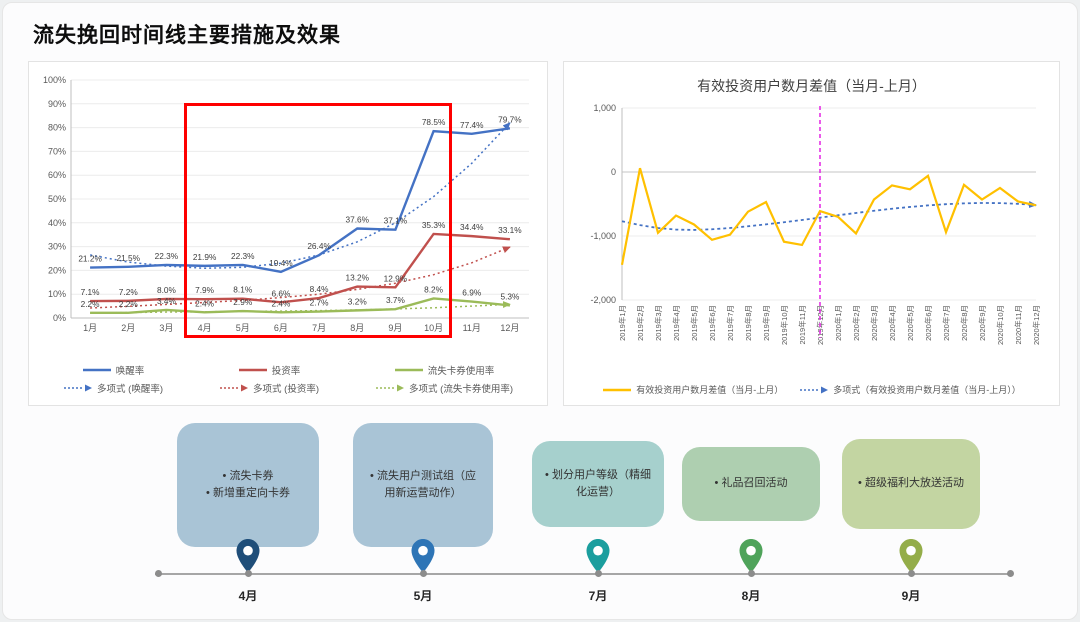 The width and height of the screenshot is (1080, 622). I want to click on svg-text: 21.9%, so click(205, 257).